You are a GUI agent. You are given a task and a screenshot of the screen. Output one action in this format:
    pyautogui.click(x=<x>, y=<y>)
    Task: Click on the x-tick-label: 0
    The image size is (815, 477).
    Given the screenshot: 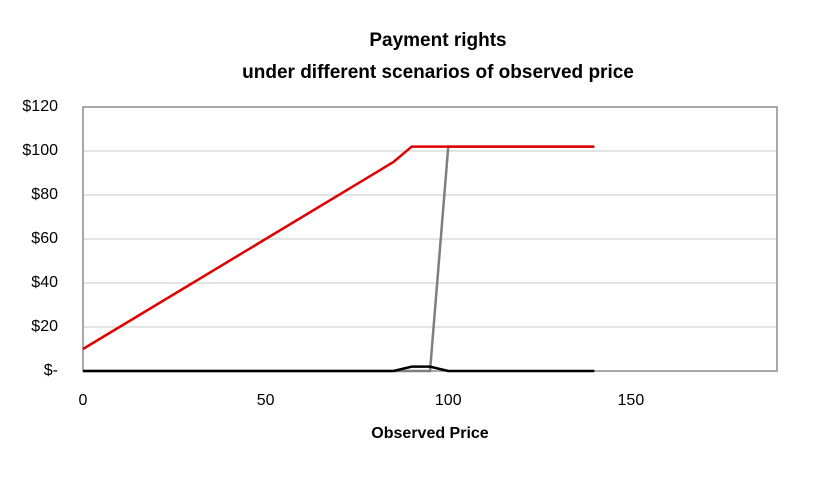 What is the action you would take?
    pyautogui.click(x=83, y=400)
    